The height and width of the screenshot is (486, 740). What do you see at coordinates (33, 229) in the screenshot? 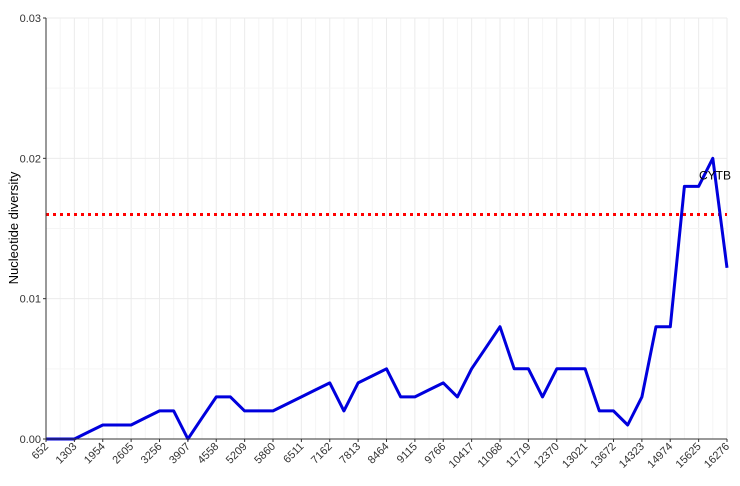
I see `y-tick-labels: 0.00 0.01 0.02 0.03` at bounding box center [33, 229].